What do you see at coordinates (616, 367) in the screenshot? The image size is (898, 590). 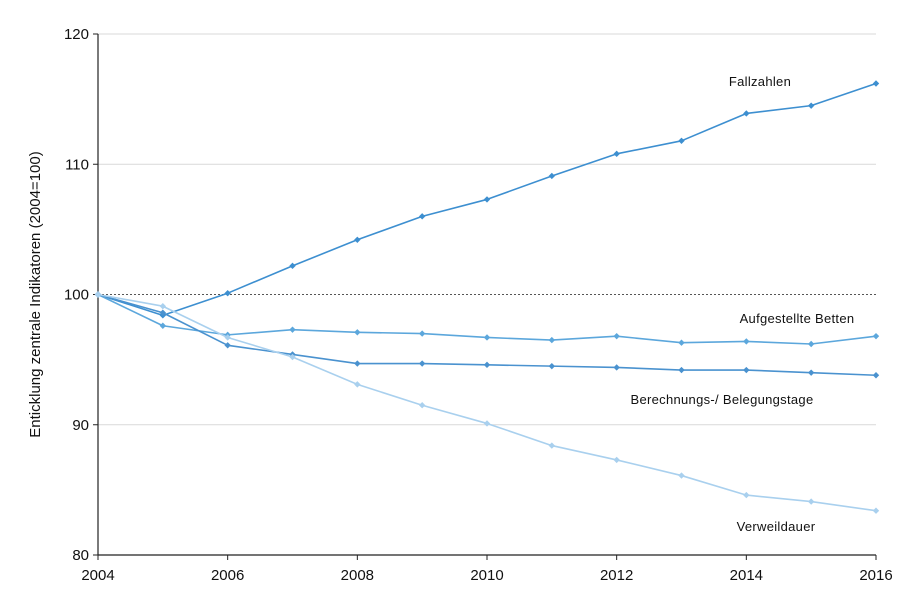 I see `data-point-berechnungs-belegungstage-2012` at bounding box center [616, 367].